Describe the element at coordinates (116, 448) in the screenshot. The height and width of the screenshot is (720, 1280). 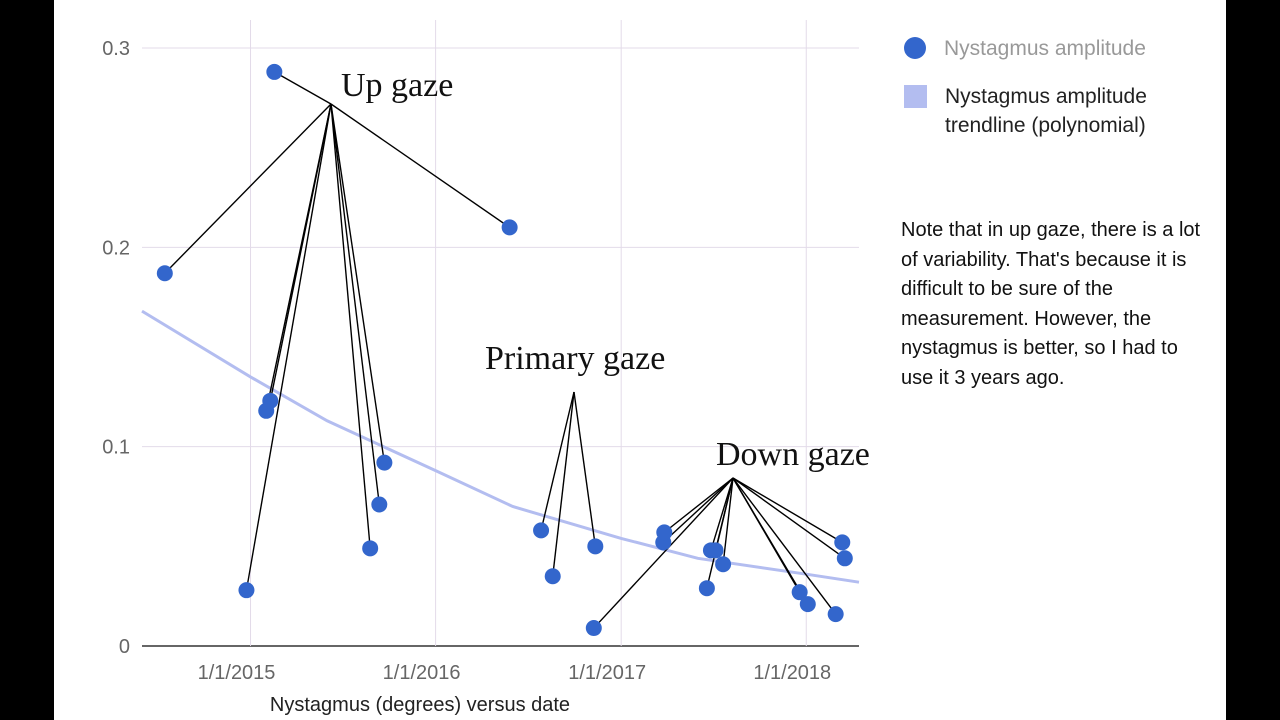
I see `y-tick-label: 0.1` at that location.